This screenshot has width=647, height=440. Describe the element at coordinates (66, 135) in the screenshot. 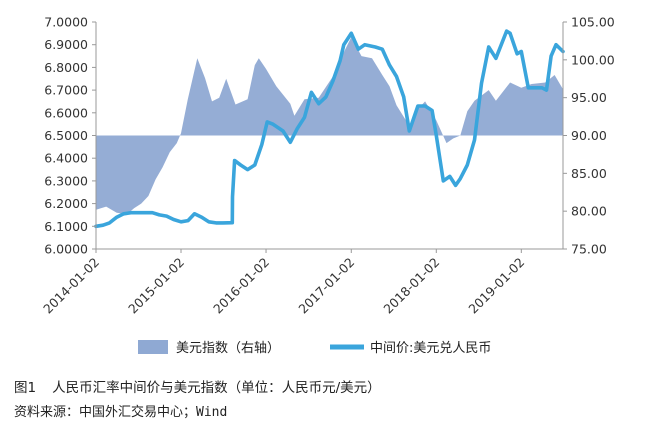

I see `left-tick-label: 6.5000` at that location.